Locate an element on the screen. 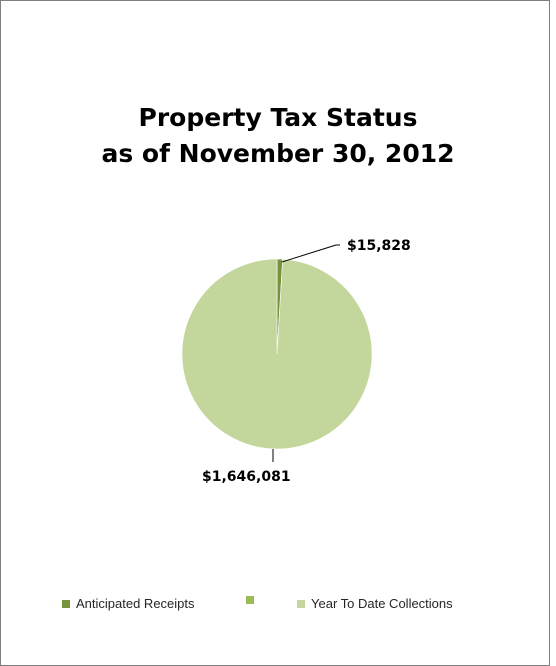 This screenshot has height=666, width=556. pie-slices is located at coordinates (277, 354).